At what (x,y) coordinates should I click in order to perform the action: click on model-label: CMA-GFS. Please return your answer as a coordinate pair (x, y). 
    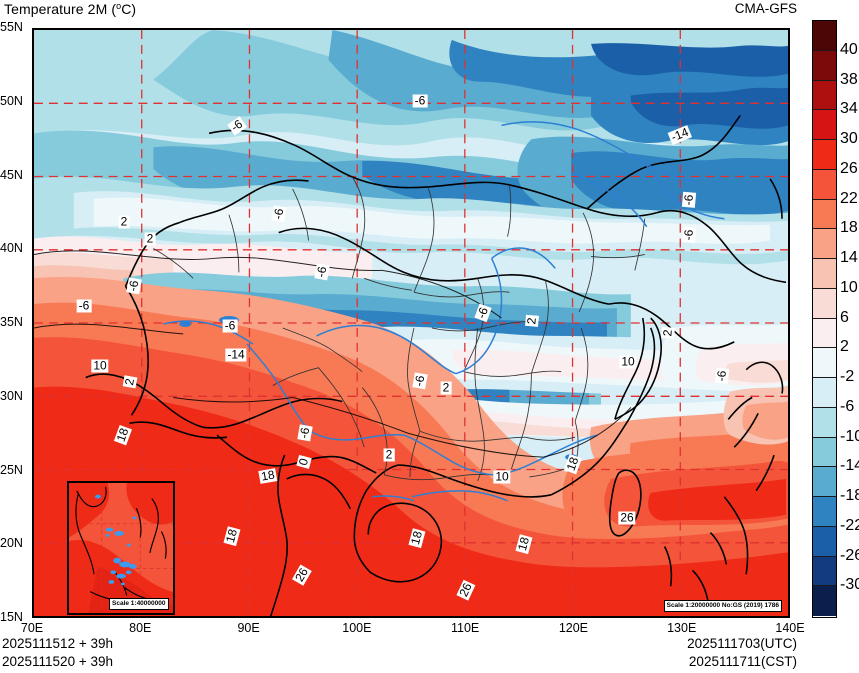
    Looking at the image, I should click on (765, 8).